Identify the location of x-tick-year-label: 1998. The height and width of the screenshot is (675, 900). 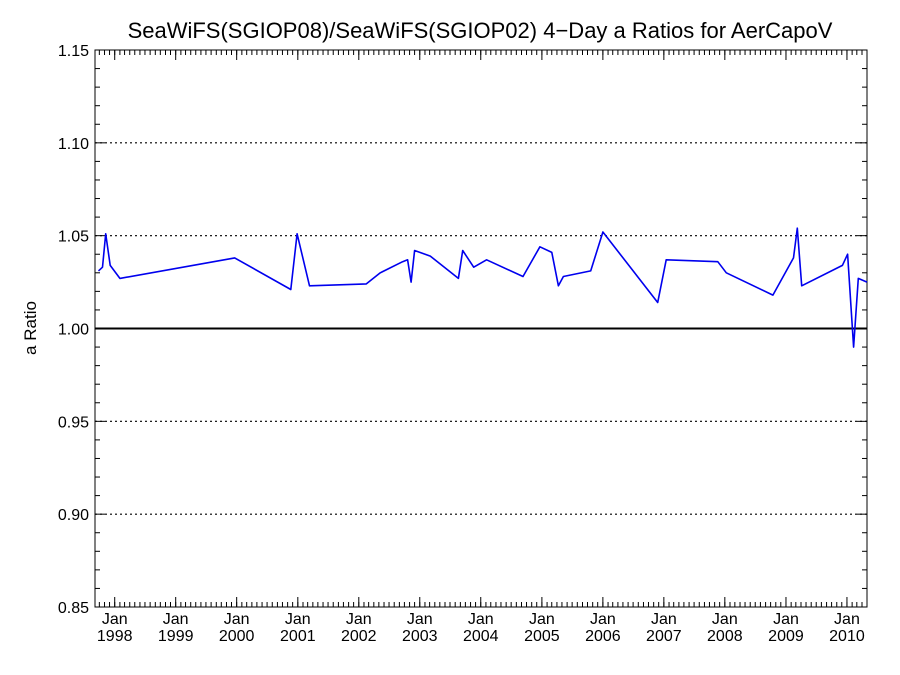
(115, 636).